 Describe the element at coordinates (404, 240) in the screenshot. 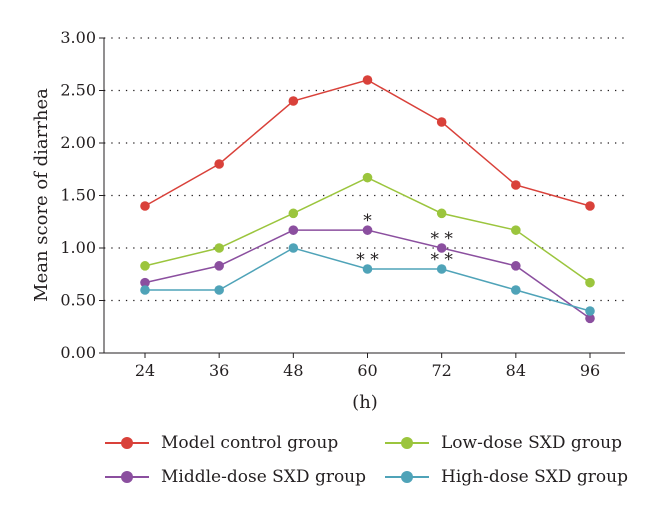

I see `annotations: ** ** * * *` at that location.